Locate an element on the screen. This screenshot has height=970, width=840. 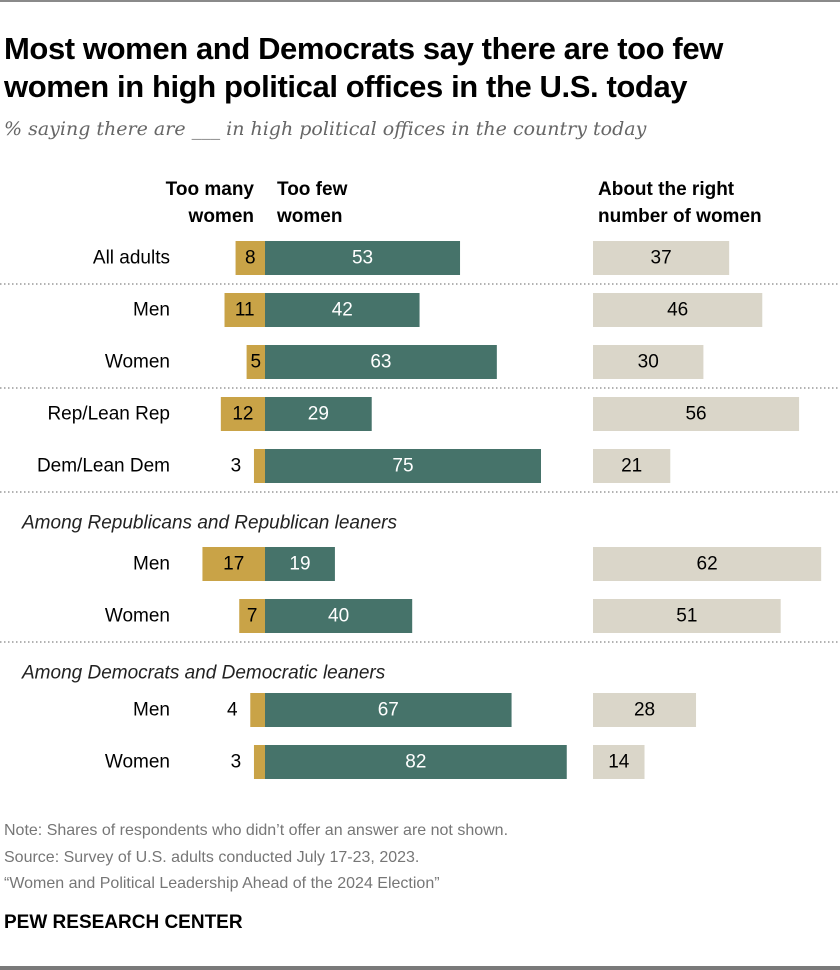
bottom-rule is located at coordinates (420, 968).